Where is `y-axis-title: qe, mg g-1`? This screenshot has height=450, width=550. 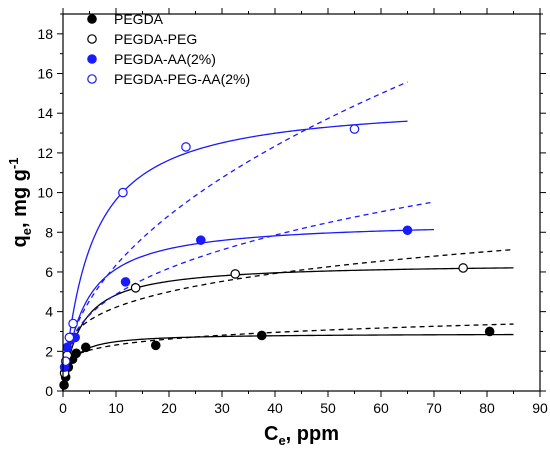
y-axis-title: qe, mg g-1 is located at coordinates (20, 203).